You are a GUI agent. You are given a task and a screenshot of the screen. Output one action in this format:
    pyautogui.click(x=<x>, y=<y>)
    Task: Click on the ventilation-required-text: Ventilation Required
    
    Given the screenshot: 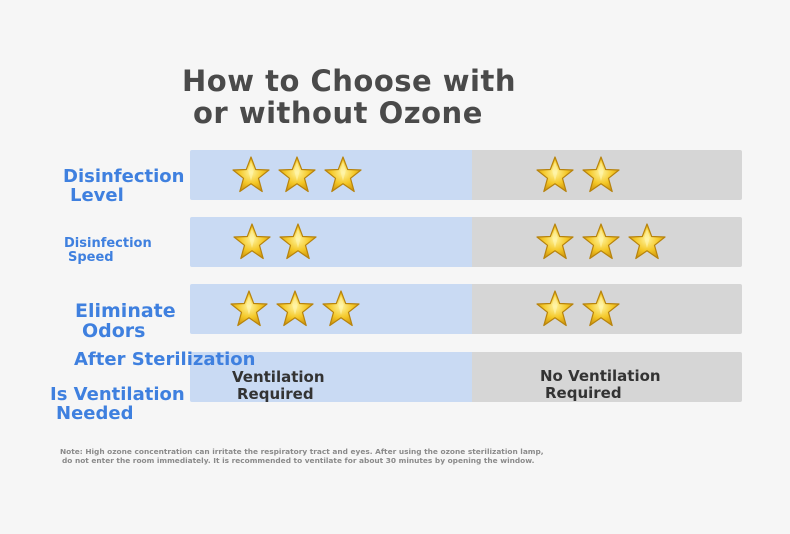 What is the action you would take?
    pyautogui.click(x=278, y=385)
    